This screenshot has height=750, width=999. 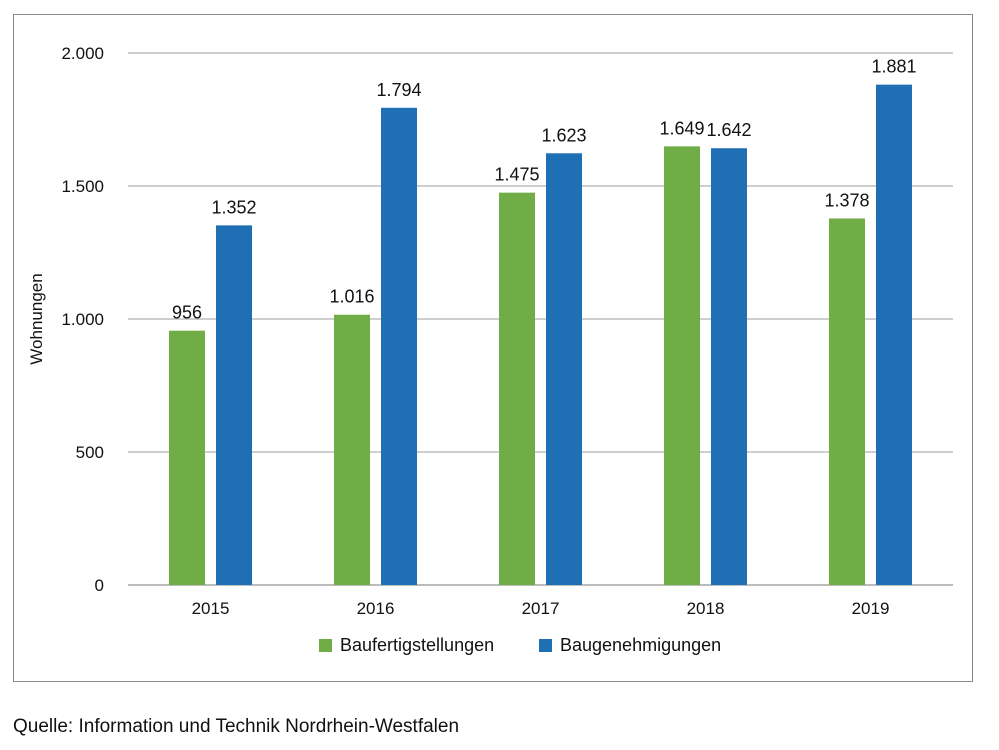 I want to click on data-label: 1.378, so click(x=846, y=200).